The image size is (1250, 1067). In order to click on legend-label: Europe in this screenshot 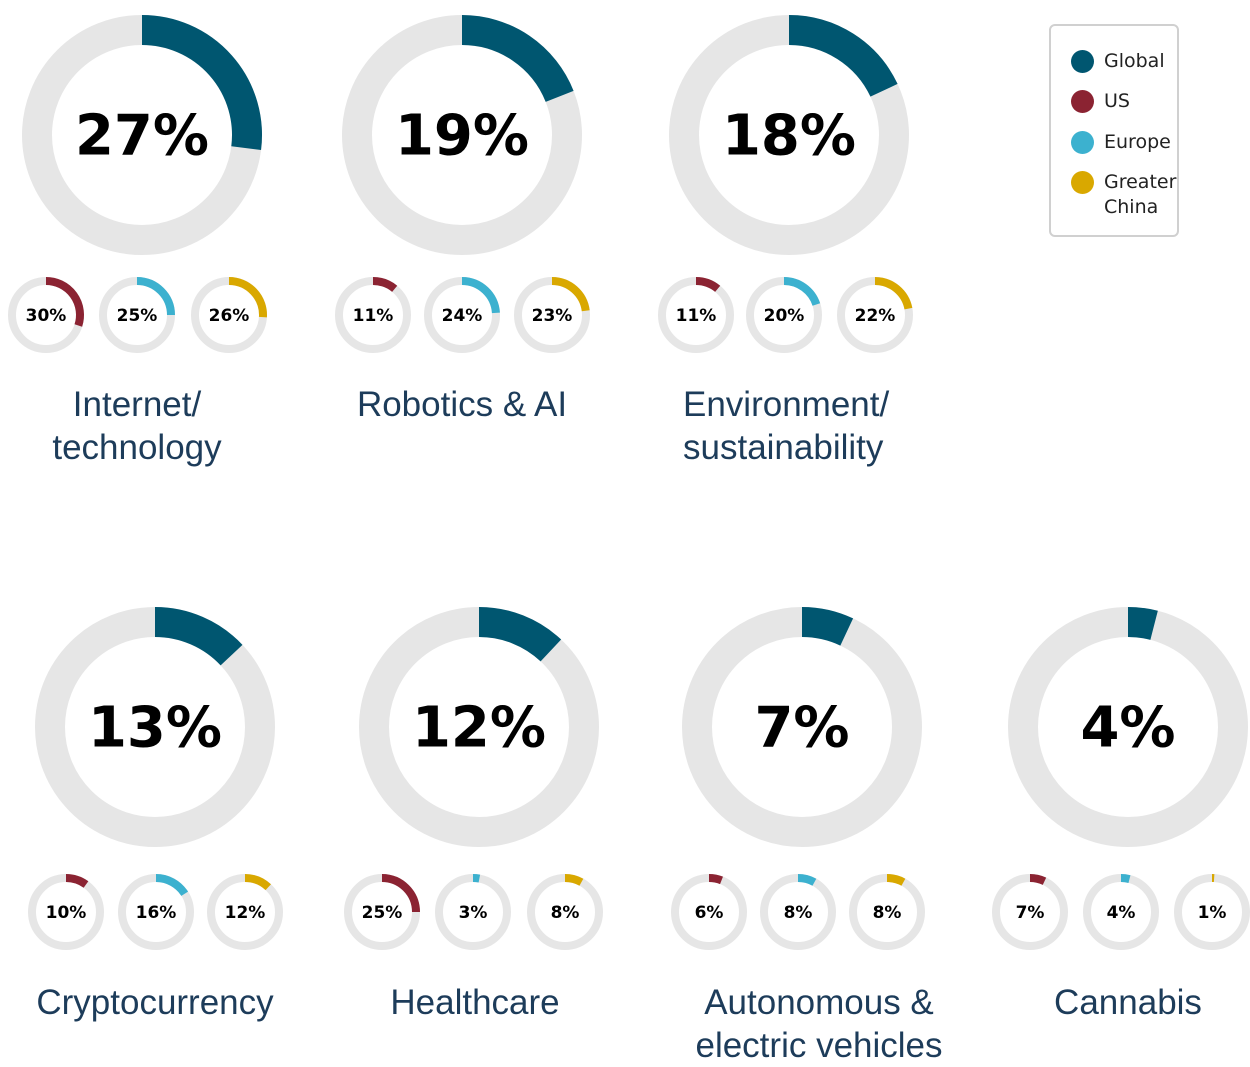, I will do `click(1137, 142)`.